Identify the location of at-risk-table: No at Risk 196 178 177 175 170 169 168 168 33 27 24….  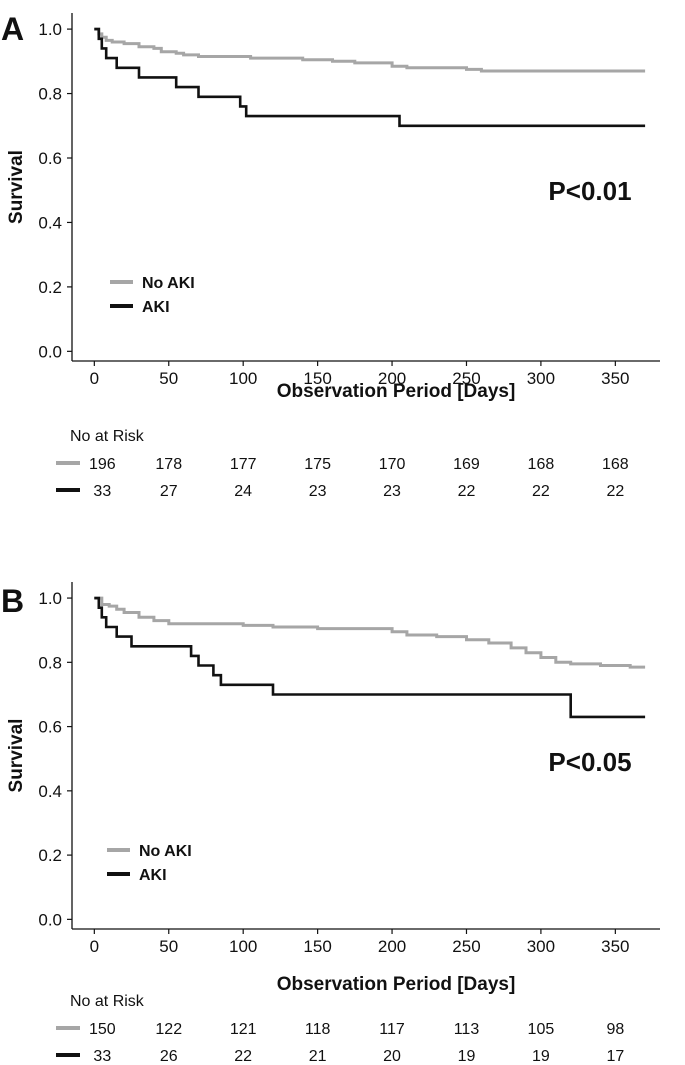
(342, 464).